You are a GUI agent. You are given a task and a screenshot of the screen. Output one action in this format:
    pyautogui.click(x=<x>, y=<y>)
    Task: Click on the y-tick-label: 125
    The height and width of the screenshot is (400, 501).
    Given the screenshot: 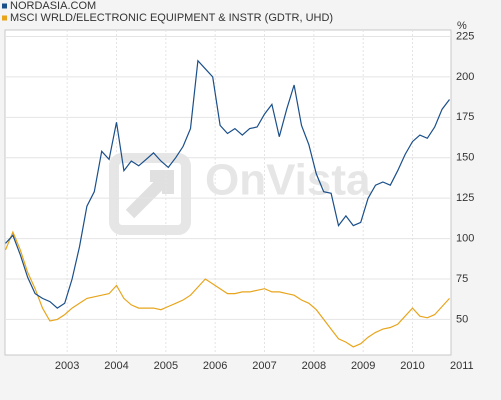 What is the action you would take?
    pyautogui.click(x=465, y=198)
    